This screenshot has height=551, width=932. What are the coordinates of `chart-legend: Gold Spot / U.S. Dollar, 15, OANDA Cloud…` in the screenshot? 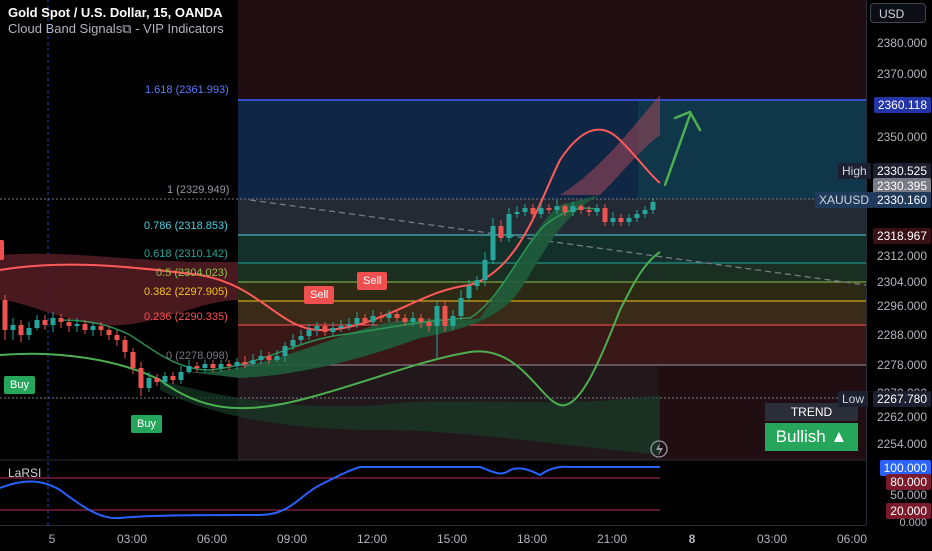 It's located at (116, 21).